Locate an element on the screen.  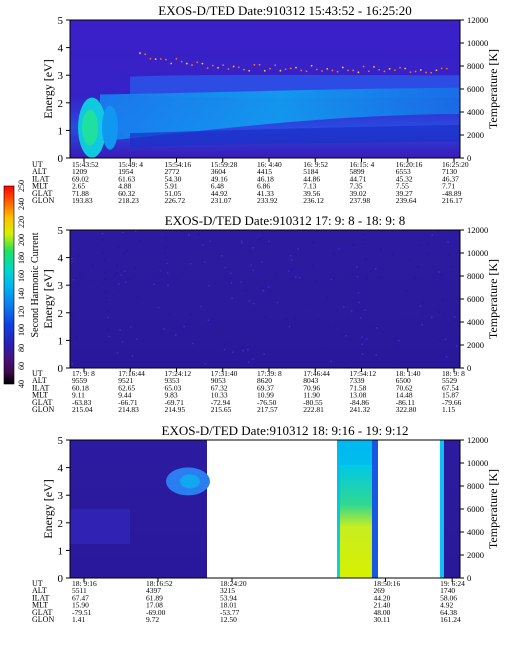
orbit-row-value: 215.04 is located at coordinates (82, 409).